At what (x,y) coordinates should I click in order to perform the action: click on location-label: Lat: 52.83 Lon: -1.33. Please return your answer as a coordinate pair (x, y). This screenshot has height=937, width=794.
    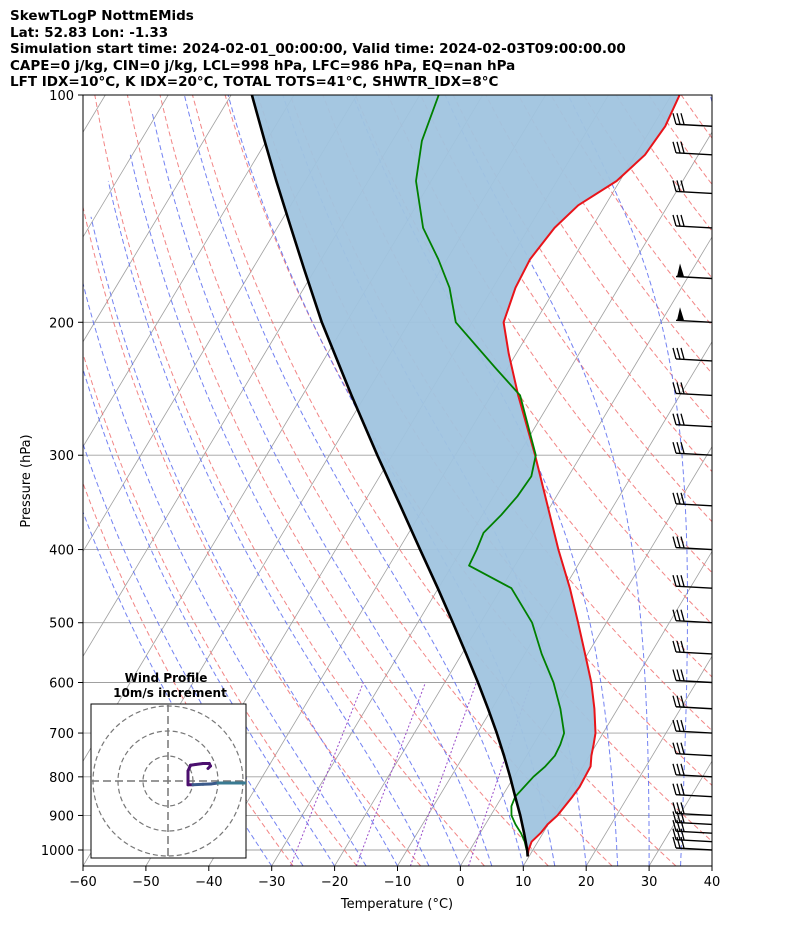
    Looking at the image, I should click on (89, 33).